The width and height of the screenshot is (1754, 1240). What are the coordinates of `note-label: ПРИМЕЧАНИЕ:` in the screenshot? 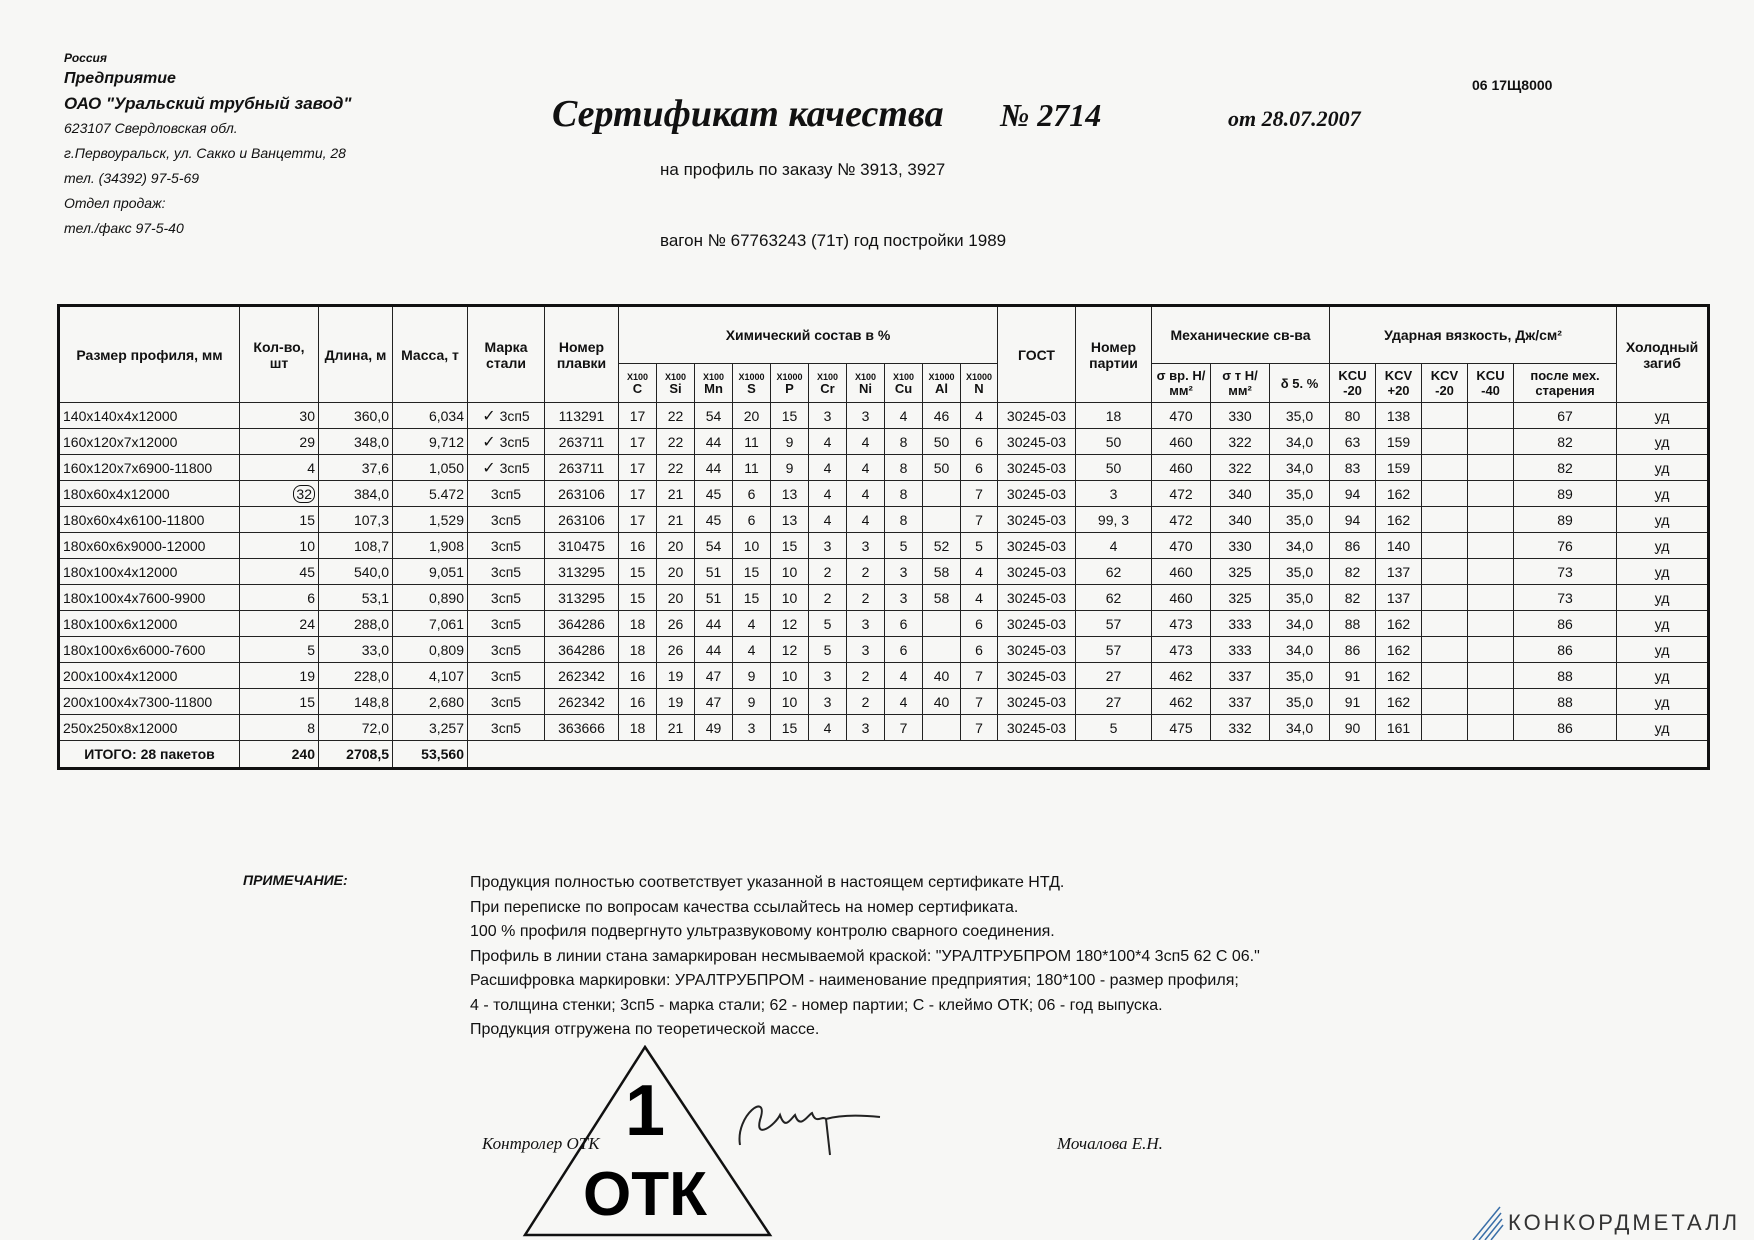 It's located at (295, 880).